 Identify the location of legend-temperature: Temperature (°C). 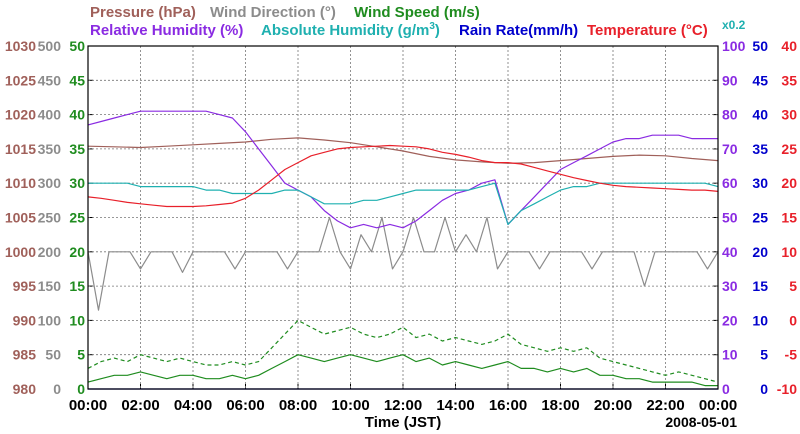
(647, 30).